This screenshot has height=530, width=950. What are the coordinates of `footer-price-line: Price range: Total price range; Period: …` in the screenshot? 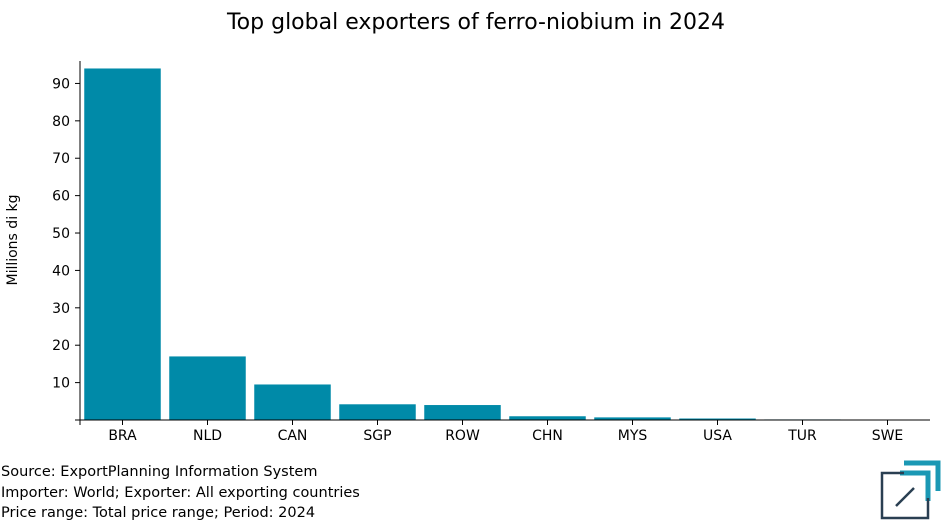 It's located at (158, 513).